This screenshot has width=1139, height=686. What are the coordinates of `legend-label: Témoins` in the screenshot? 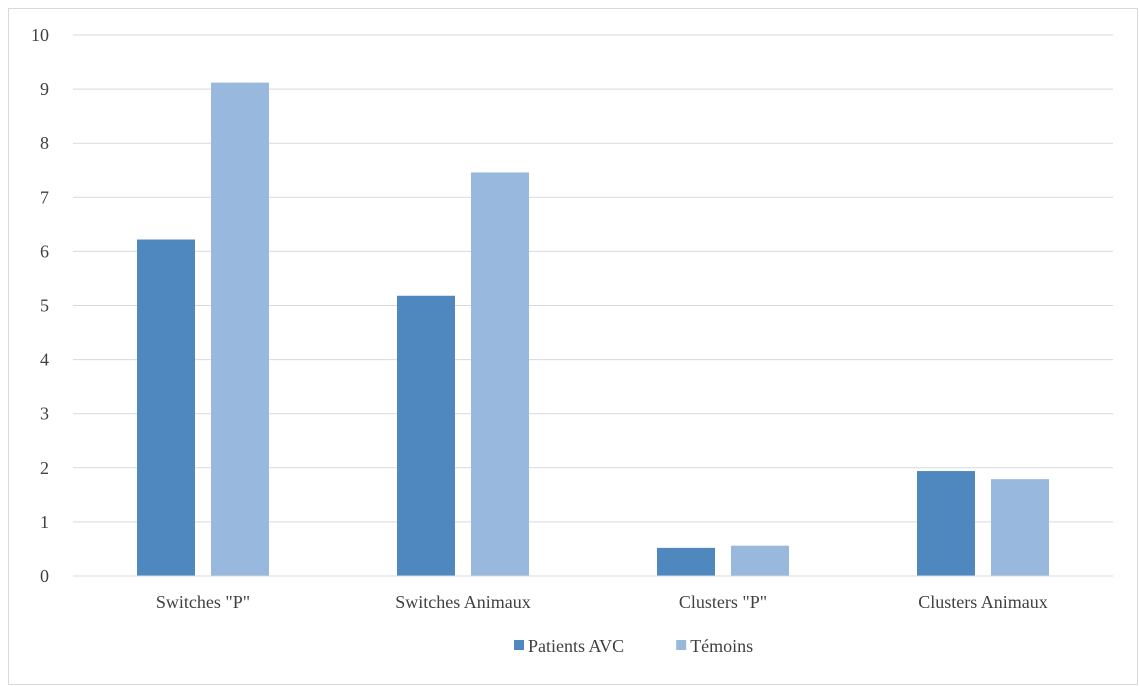 It's located at (721, 646).